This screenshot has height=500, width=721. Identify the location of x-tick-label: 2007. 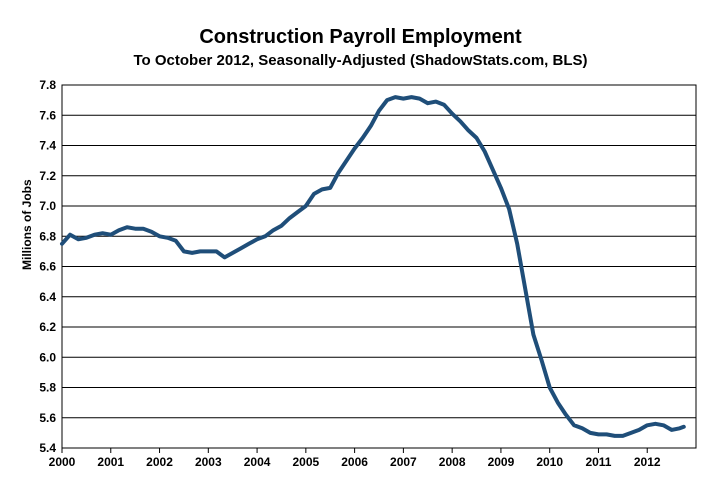
(403, 462).